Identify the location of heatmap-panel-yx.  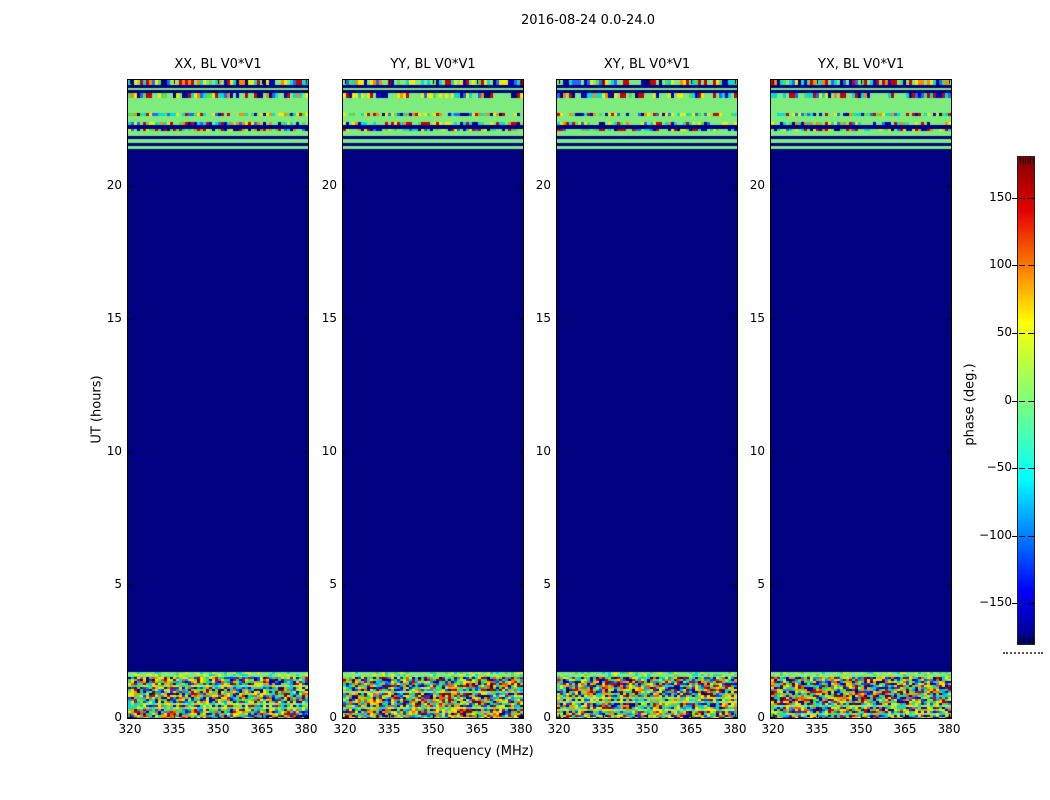
(861, 399).